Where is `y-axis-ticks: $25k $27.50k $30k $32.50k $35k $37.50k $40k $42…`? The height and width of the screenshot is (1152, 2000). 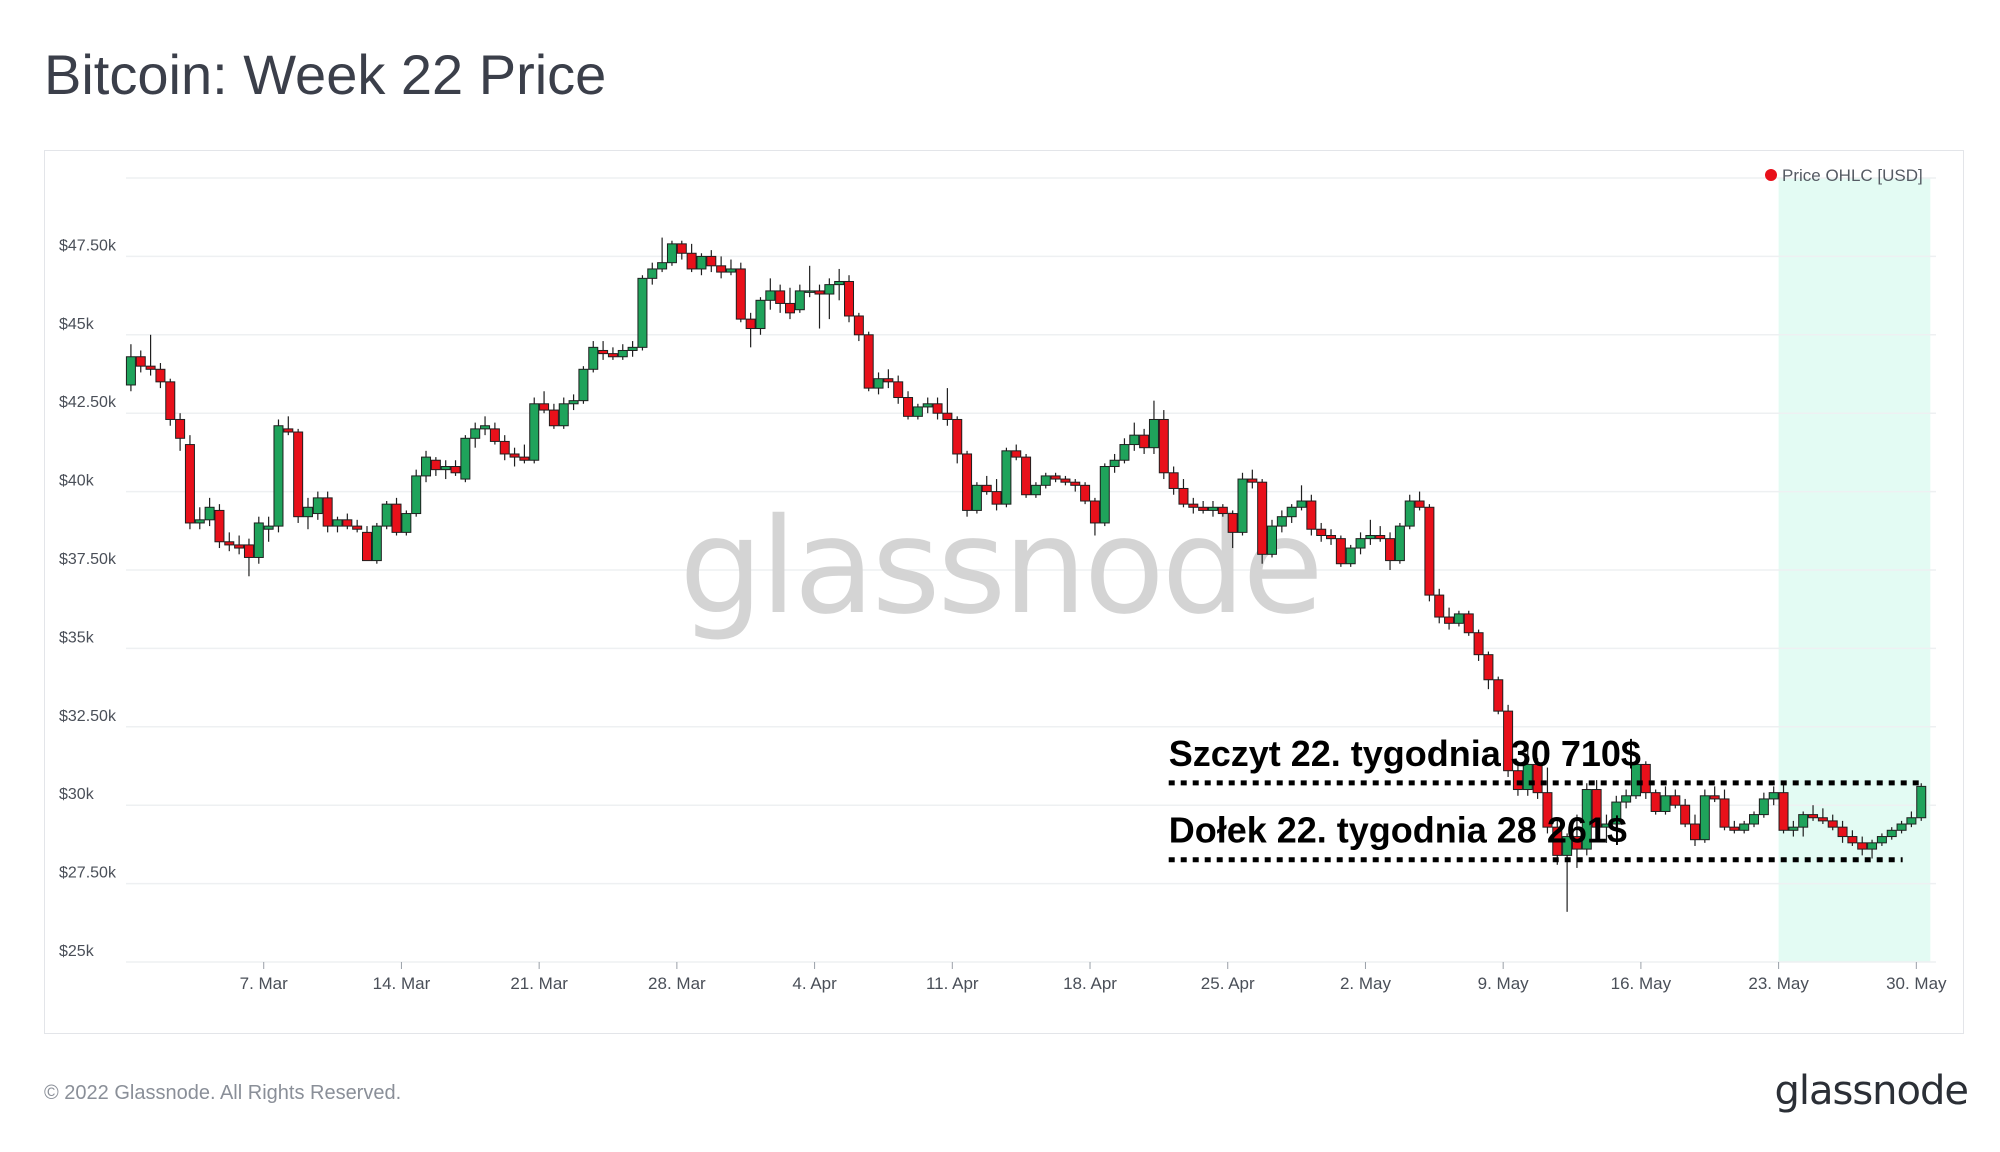 y-axis-ticks: $25k $27.50k $30k $32.50k $35k $37.50k $40k $42… is located at coordinates (88, 598).